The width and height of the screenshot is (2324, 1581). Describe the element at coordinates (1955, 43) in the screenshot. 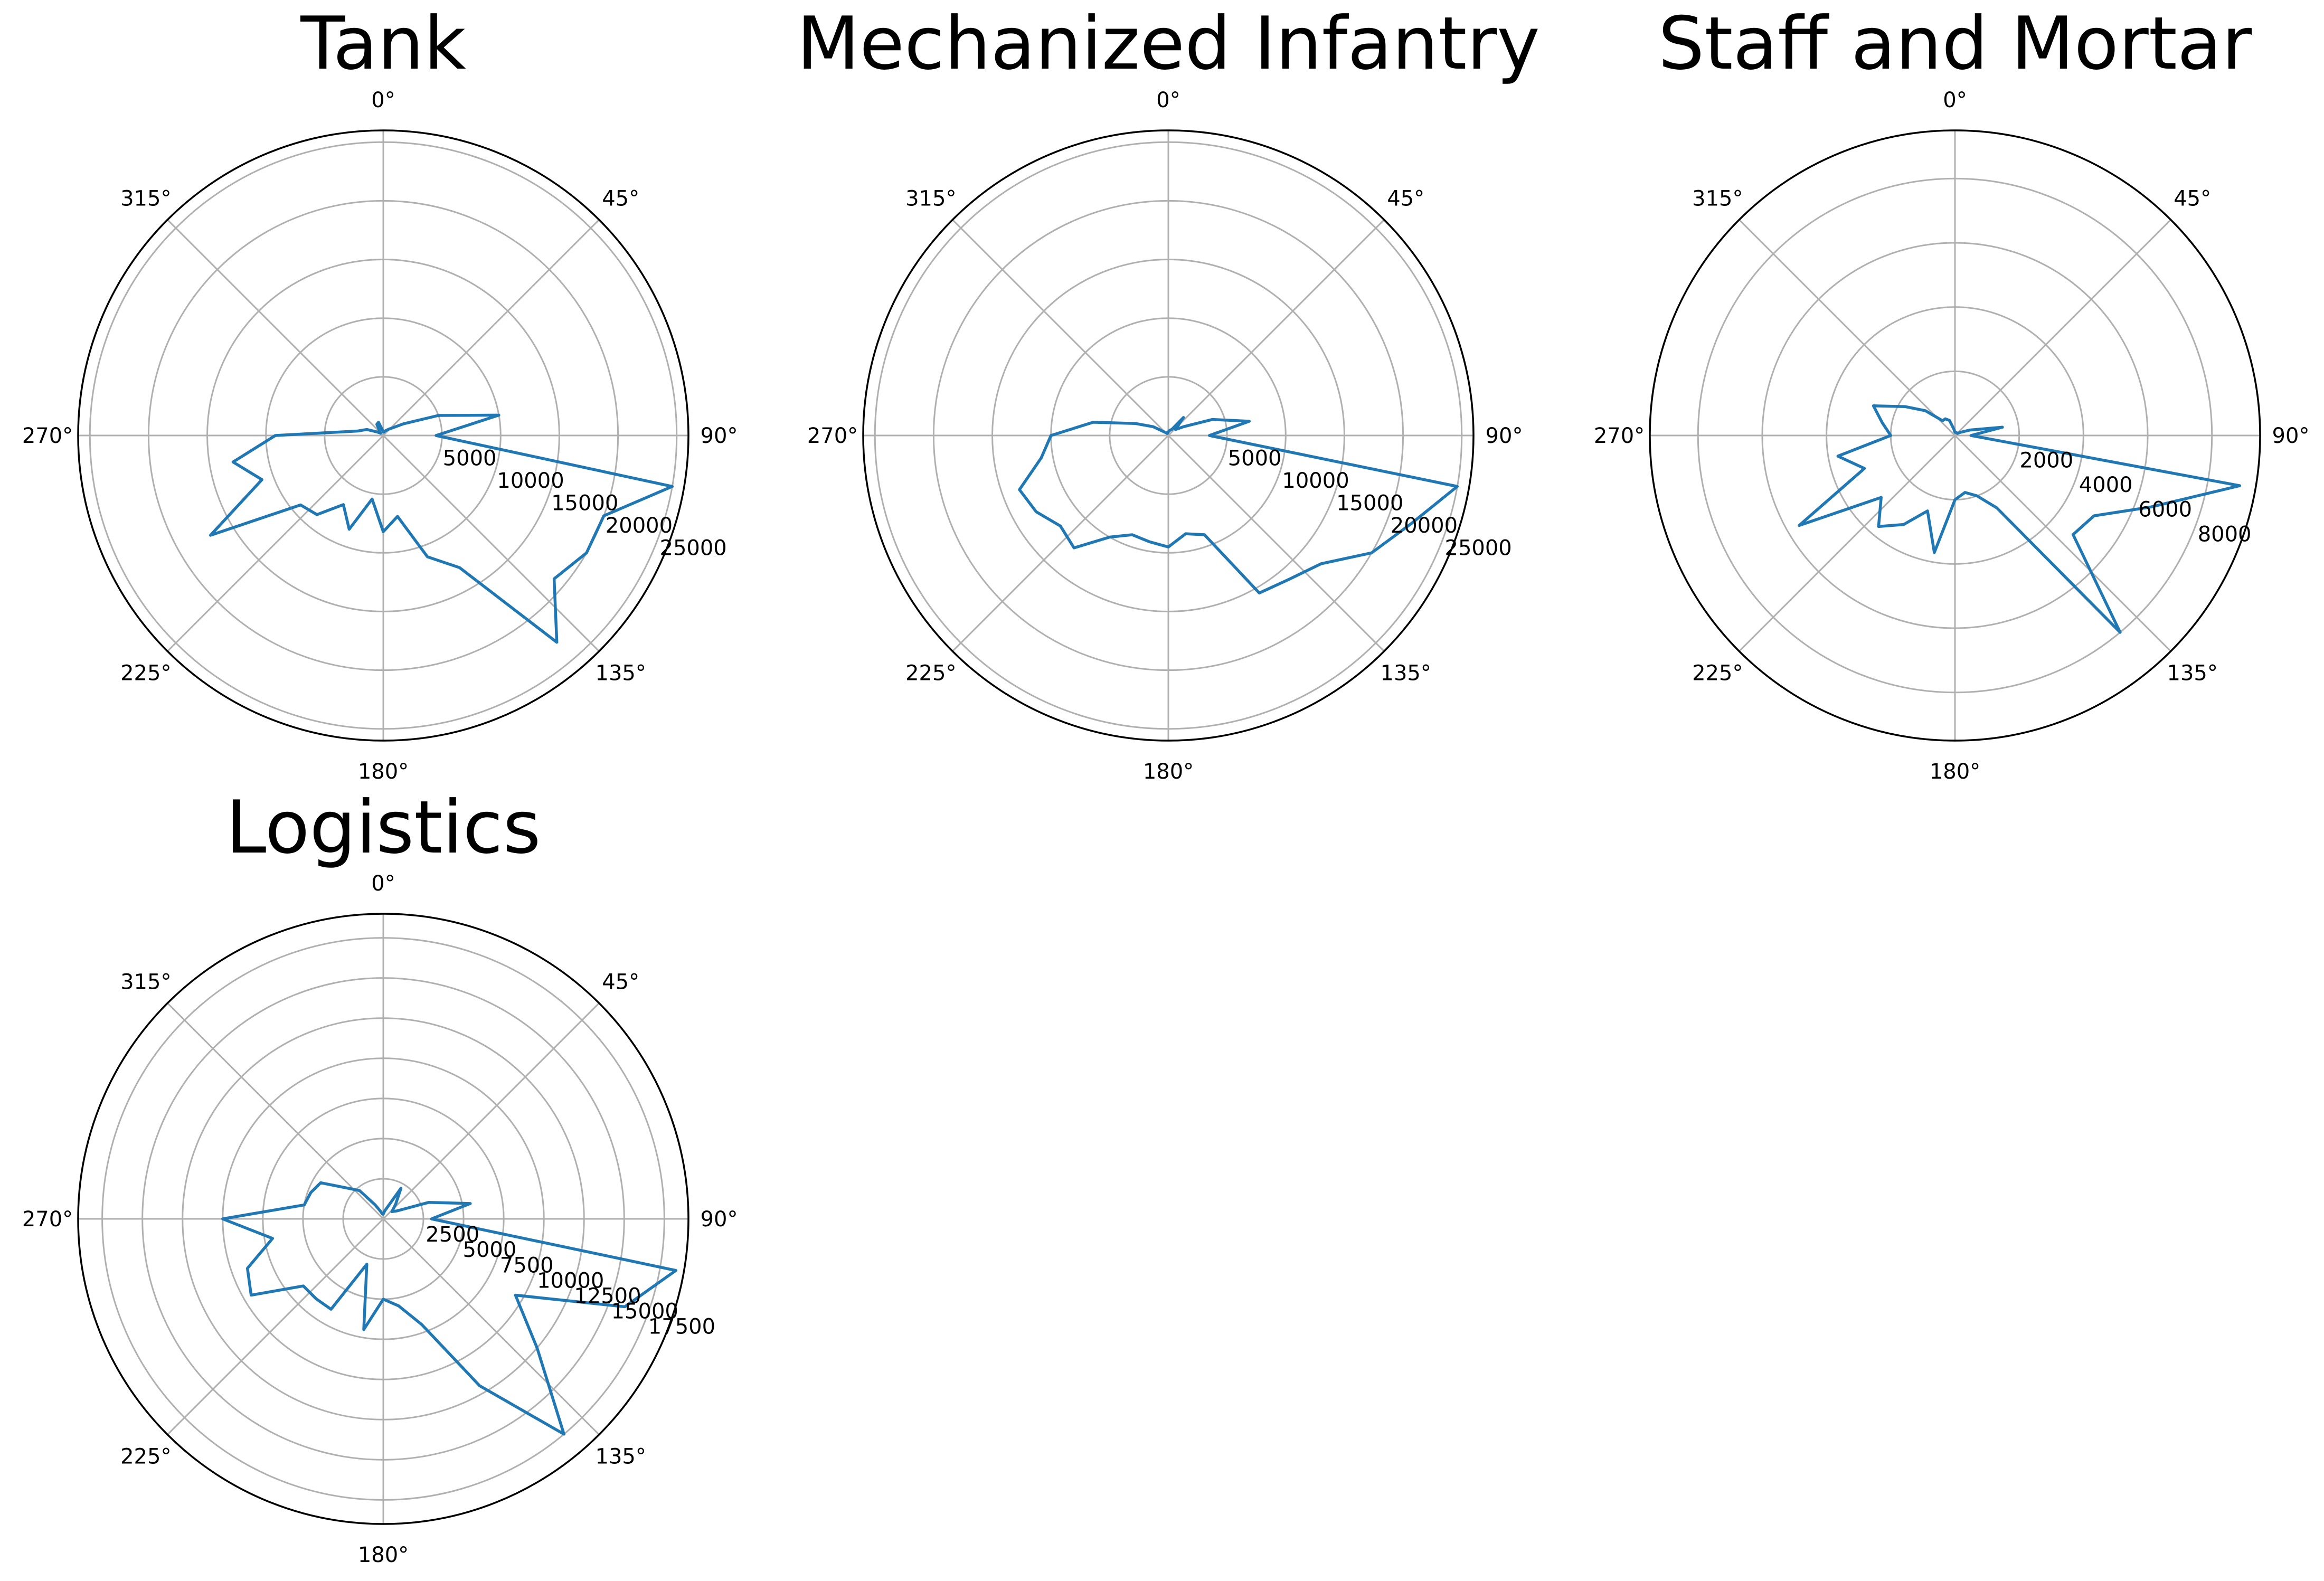

I see `chart-title: Staff and Mortar` at that location.